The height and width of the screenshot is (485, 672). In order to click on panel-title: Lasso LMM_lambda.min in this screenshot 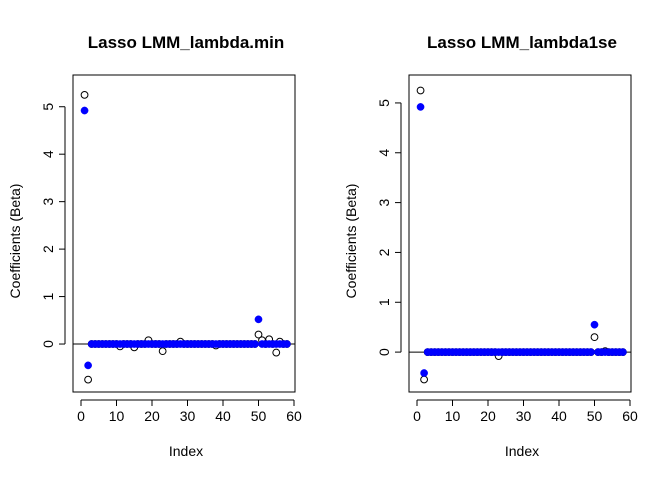, I will do `click(186, 42)`.